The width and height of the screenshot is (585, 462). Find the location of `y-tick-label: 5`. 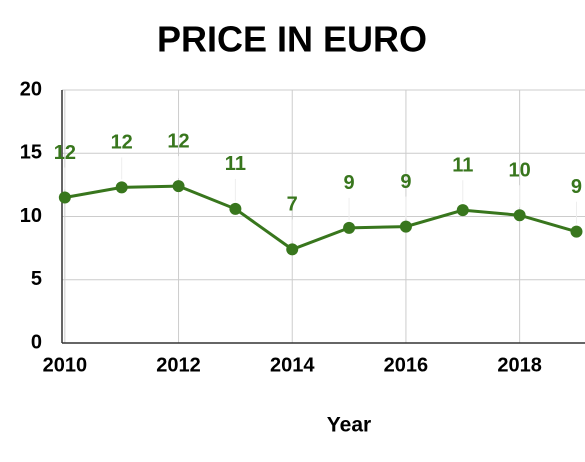

y-tick-label: 5 is located at coordinates (36, 279).